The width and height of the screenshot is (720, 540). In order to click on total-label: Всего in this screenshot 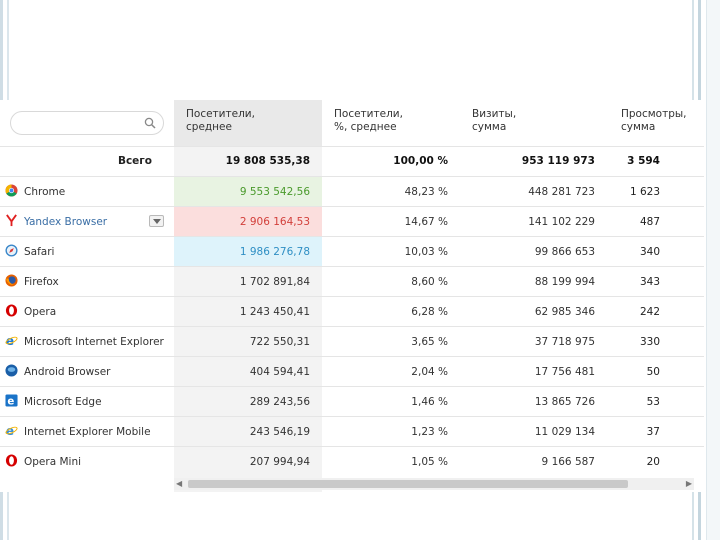, I will do `click(134, 161)`.